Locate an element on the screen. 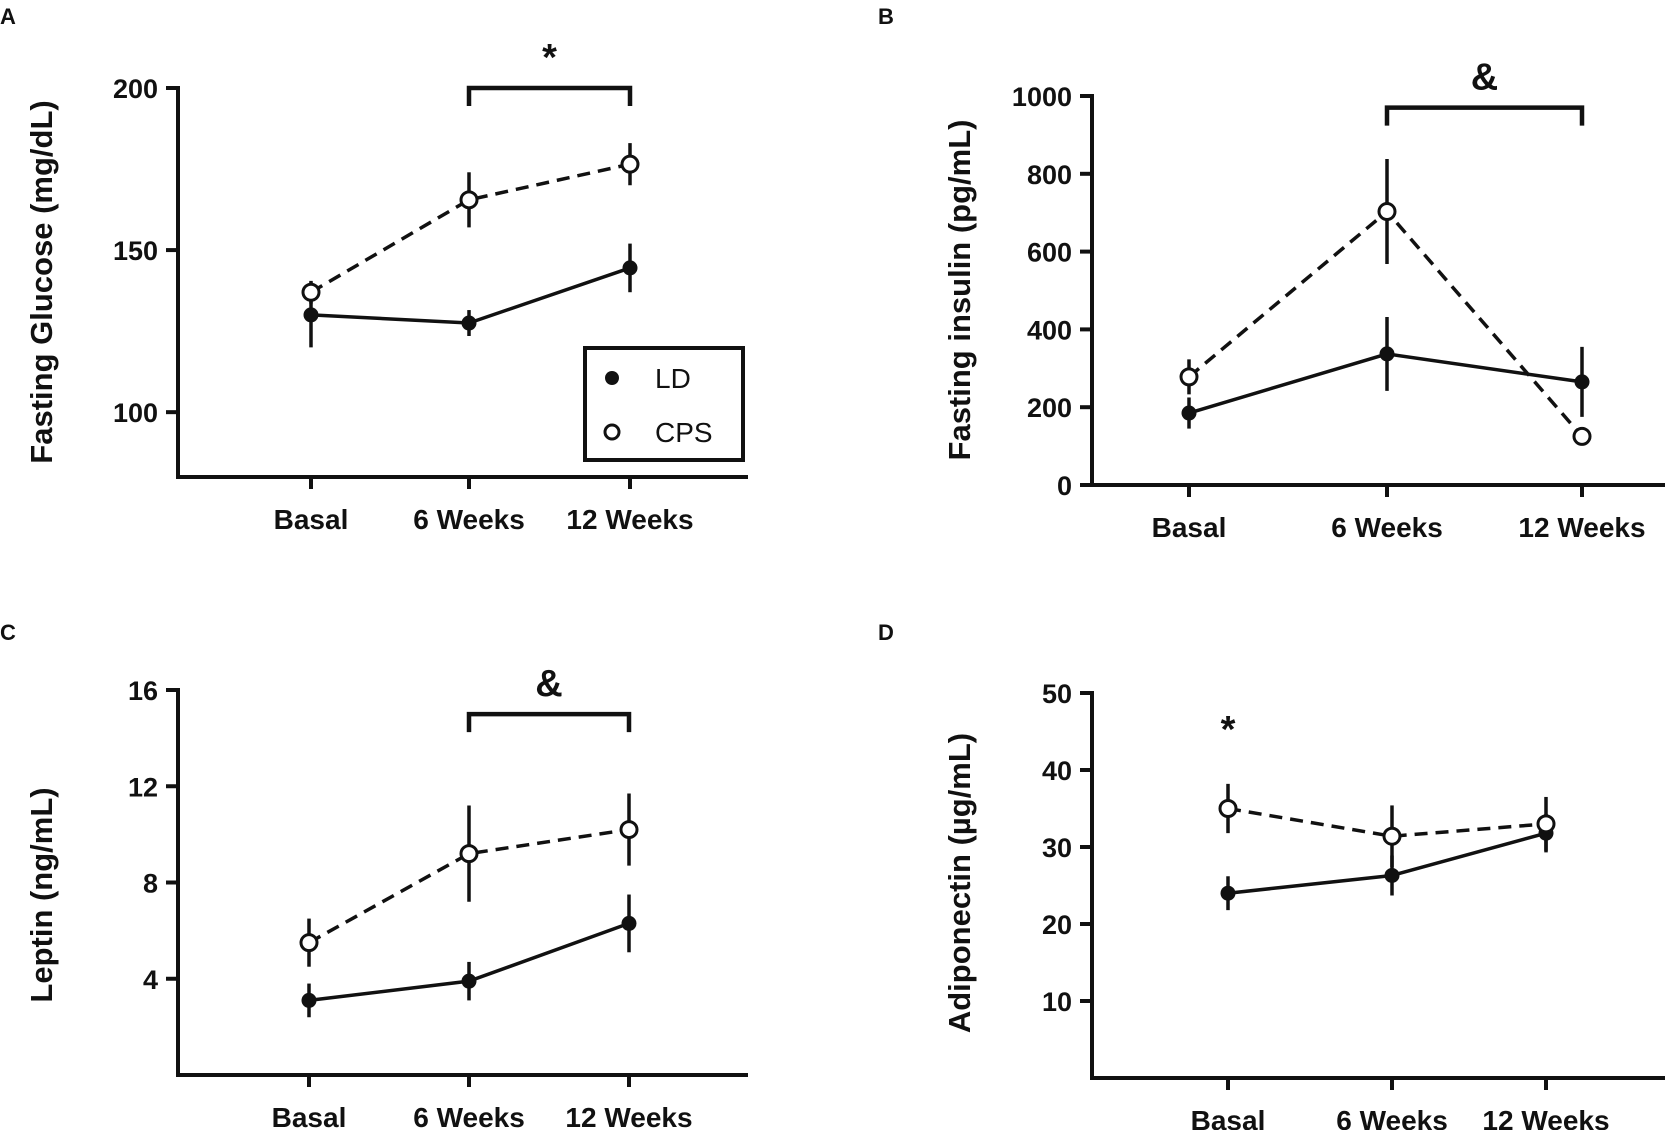 The width and height of the screenshot is (1680, 1130). legend: LD CPS is located at coordinates (664, 404).